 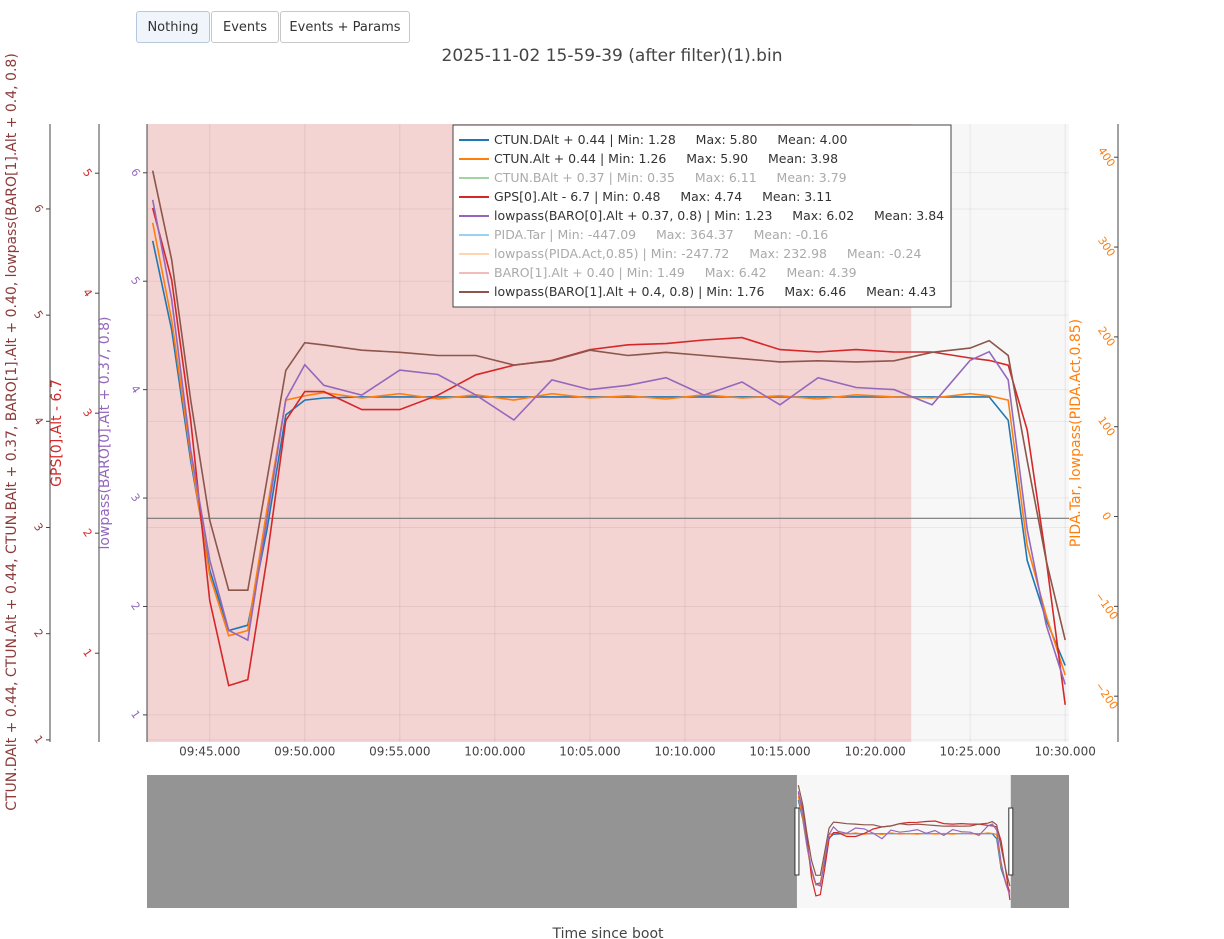 What do you see at coordinates (554, 272) in the screenshot?
I see `legend-name: BARO[1].Alt + 0.40` at bounding box center [554, 272].